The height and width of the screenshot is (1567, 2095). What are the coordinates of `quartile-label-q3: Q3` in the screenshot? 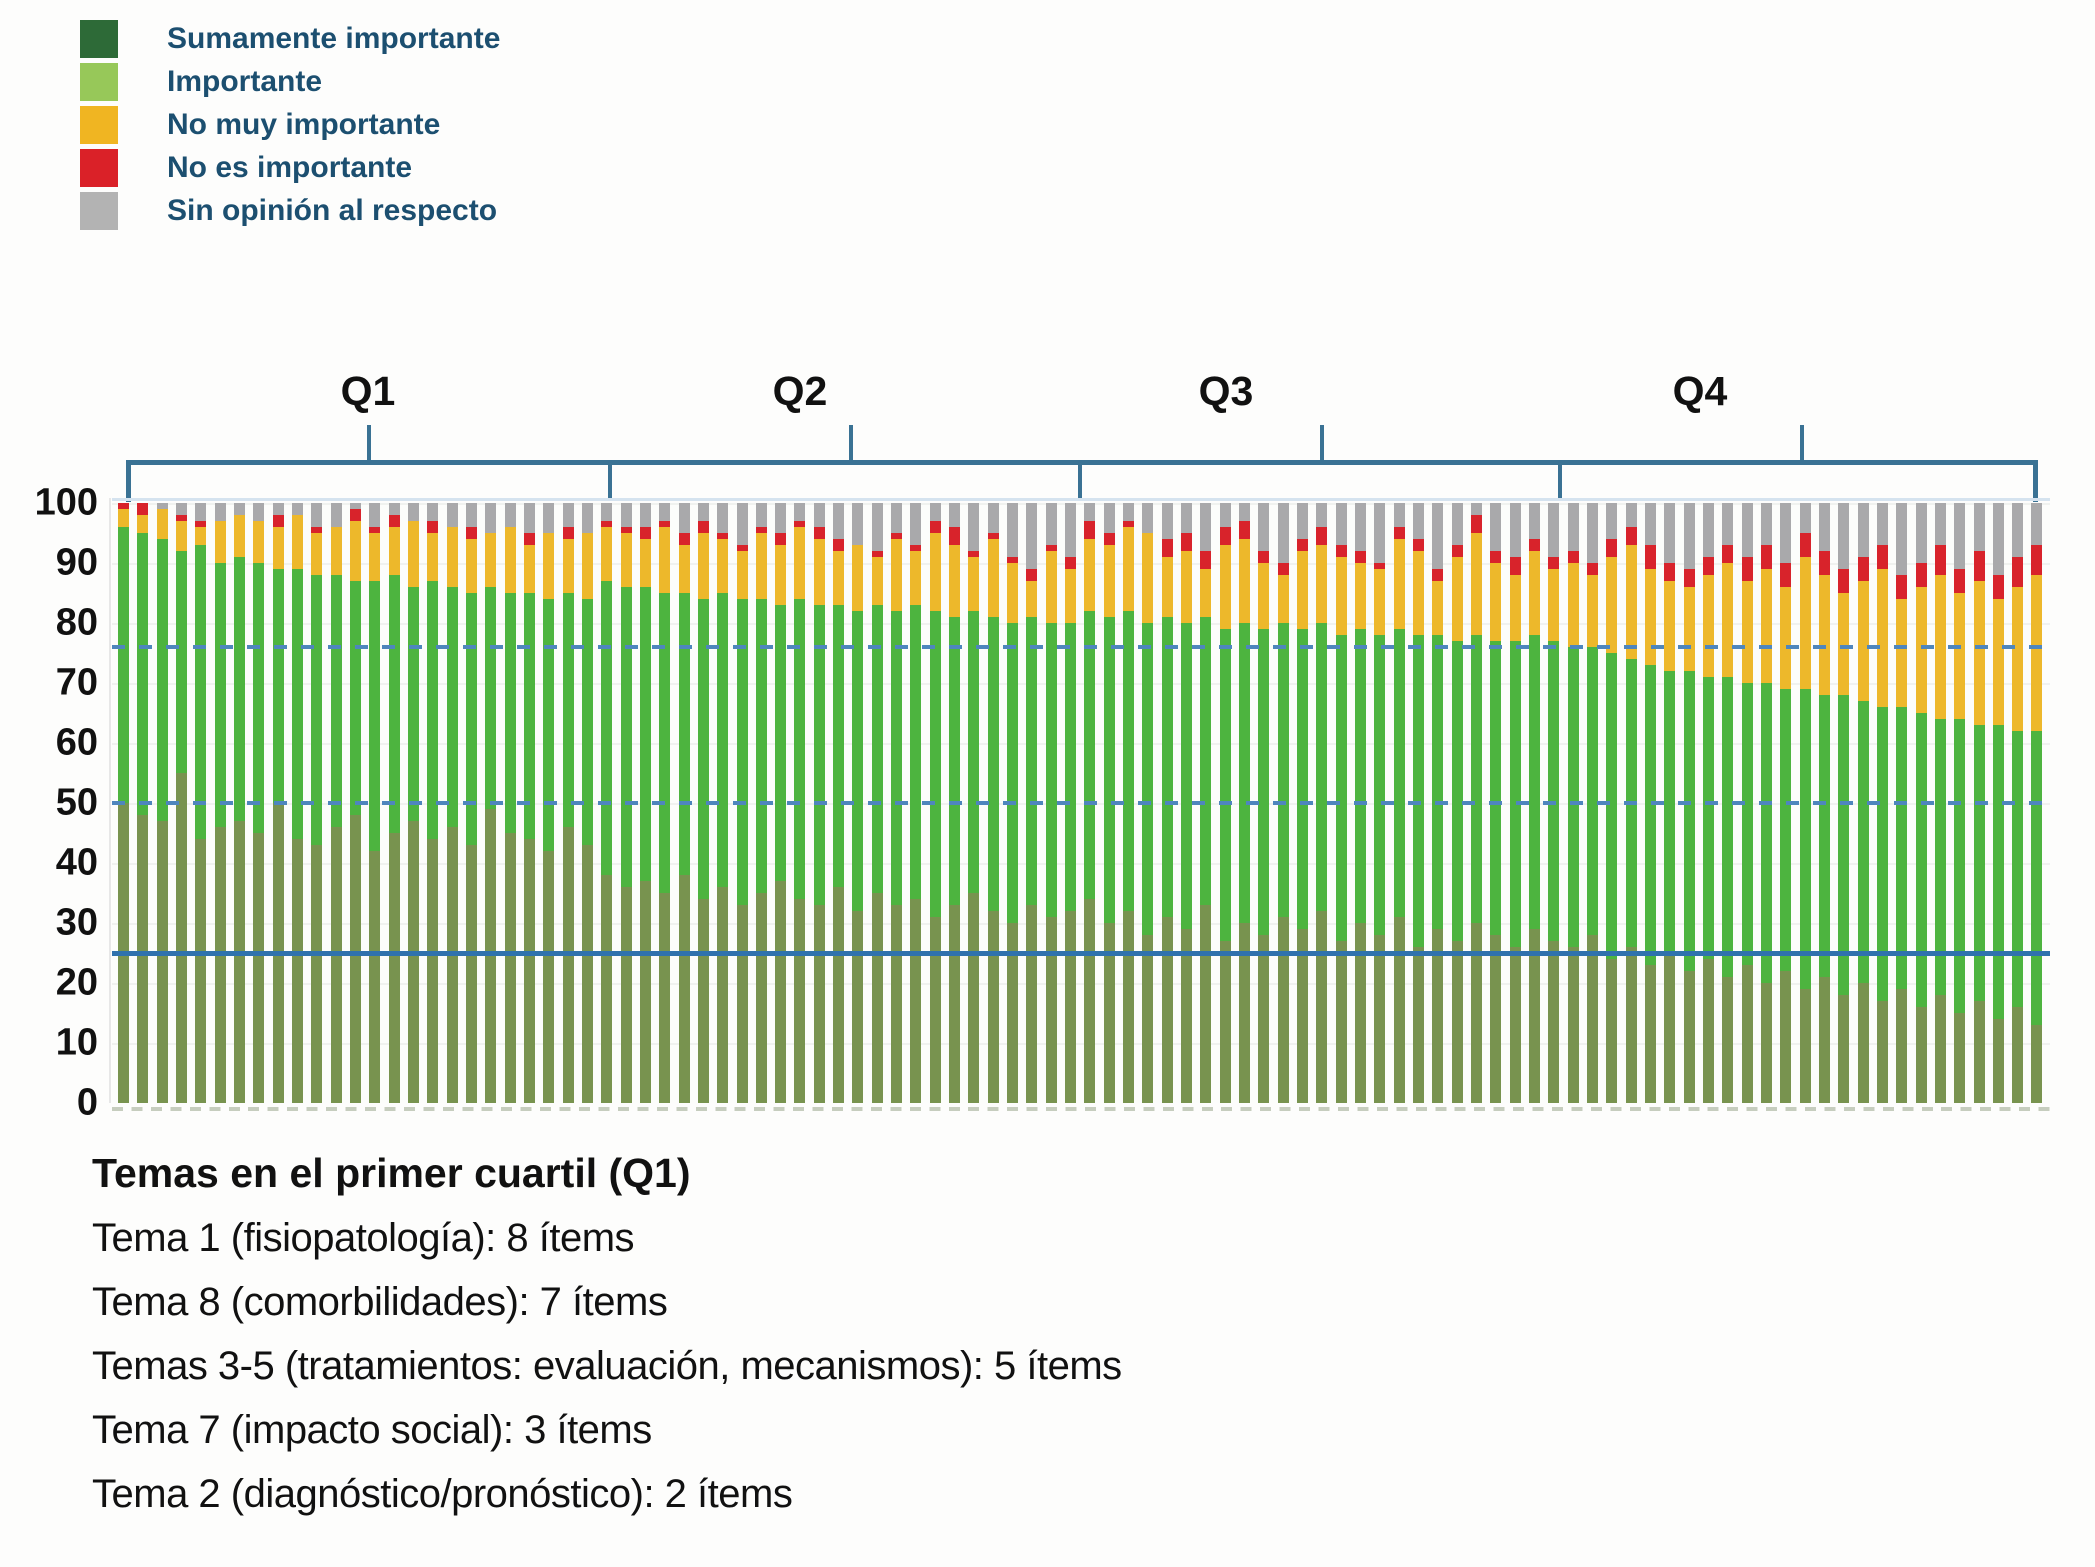 It's located at (1226, 391).